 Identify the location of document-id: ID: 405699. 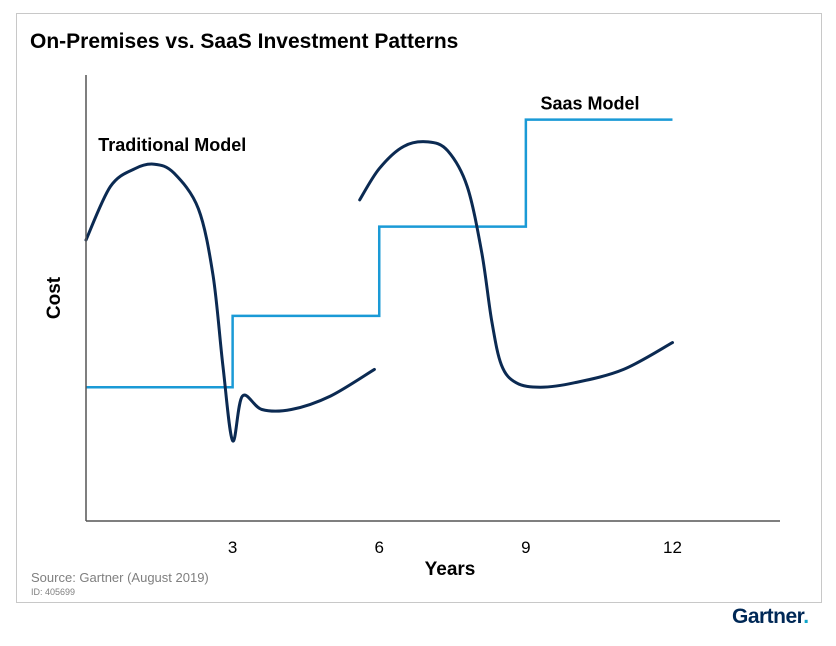
(53, 592).